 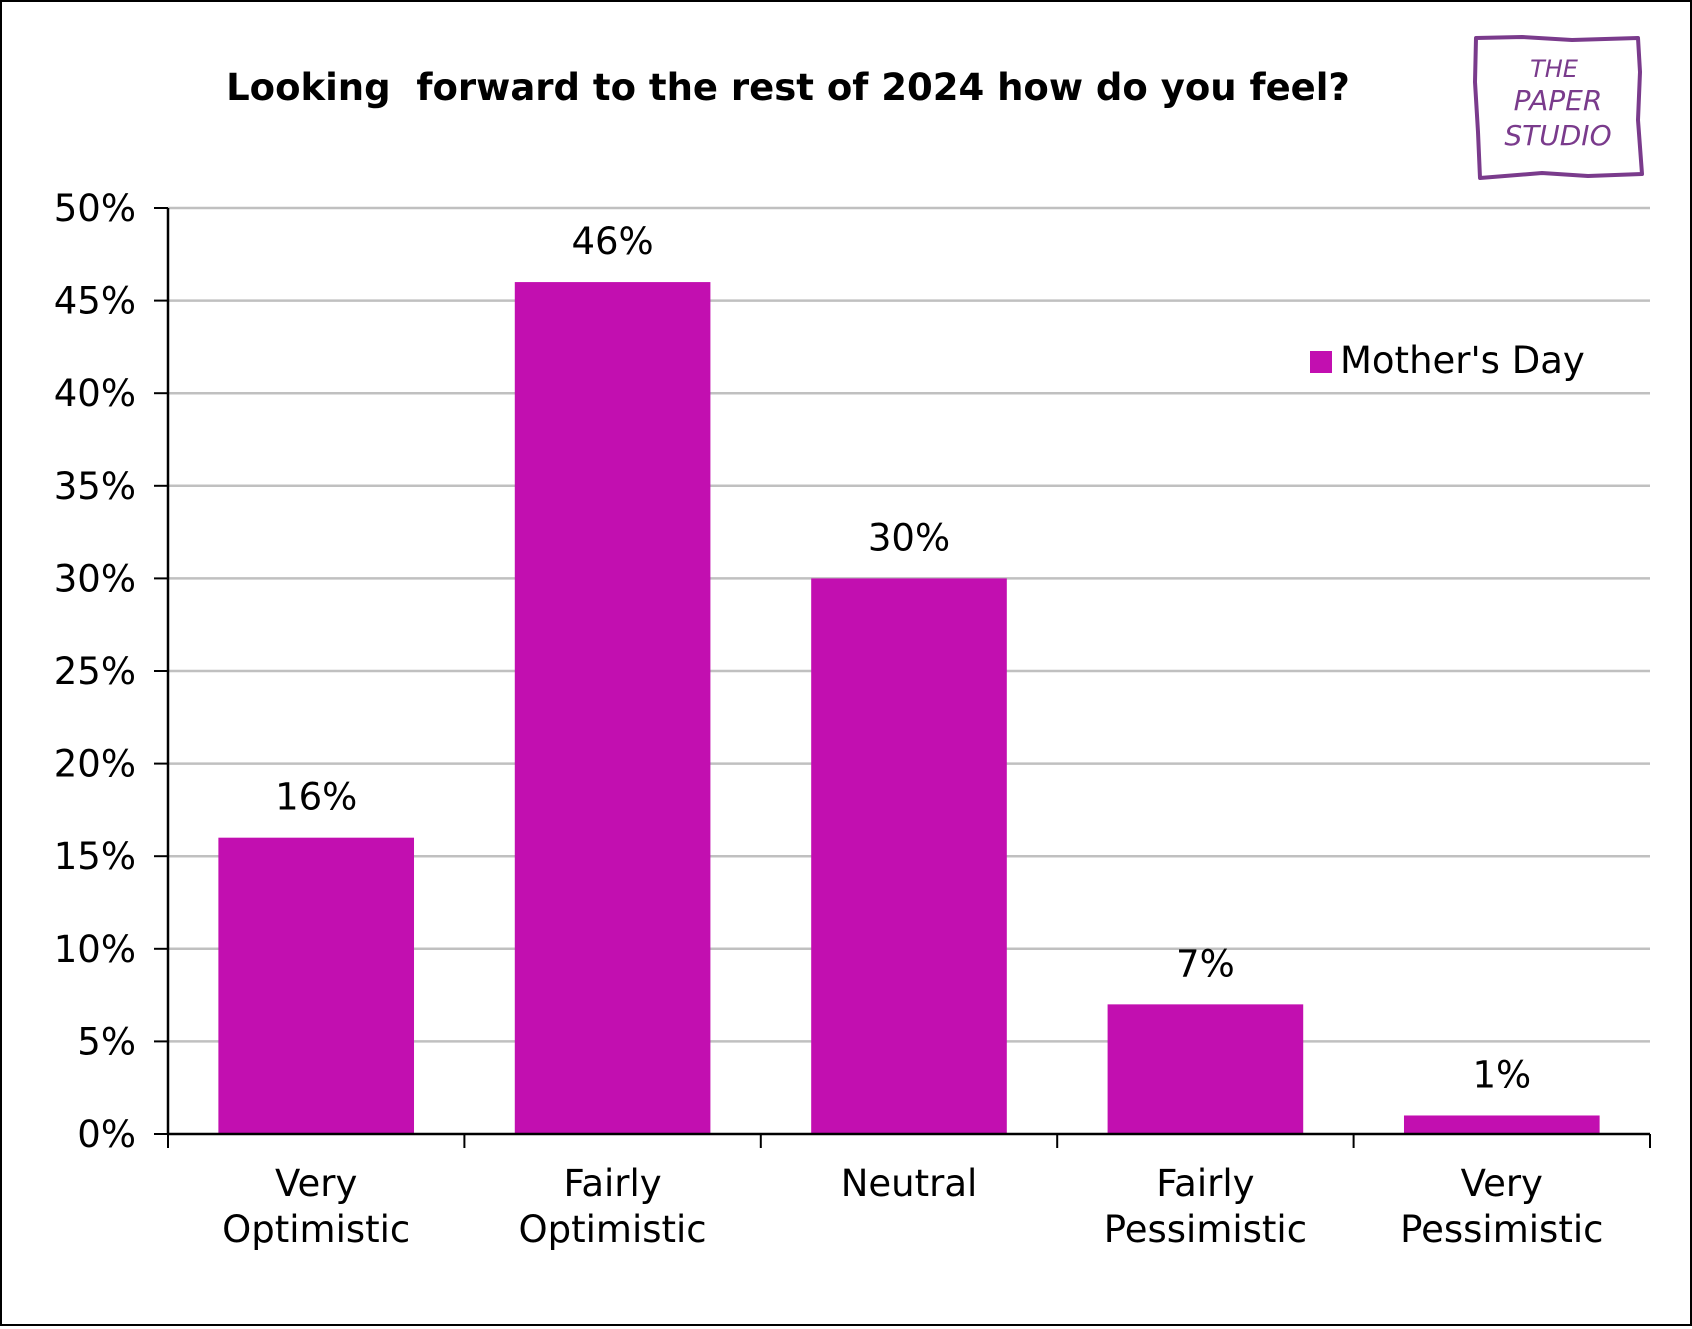 I want to click on y-axis-ticks: 0% 5% 10% 15% 20% 25% 30% 35% 40% 45% 50%, so click(x=111, y=671).